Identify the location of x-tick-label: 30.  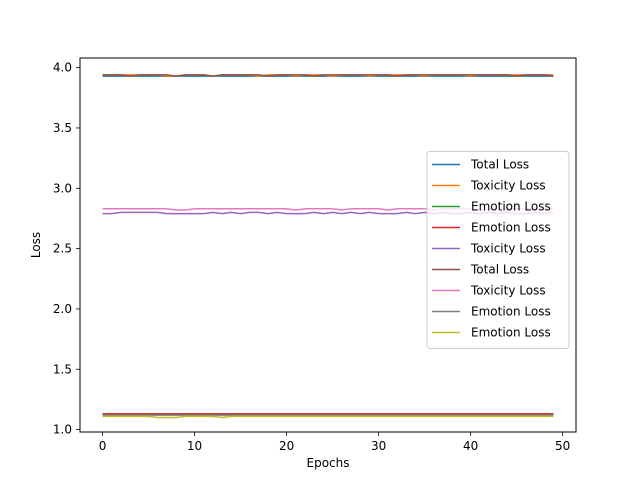
(378, 446).